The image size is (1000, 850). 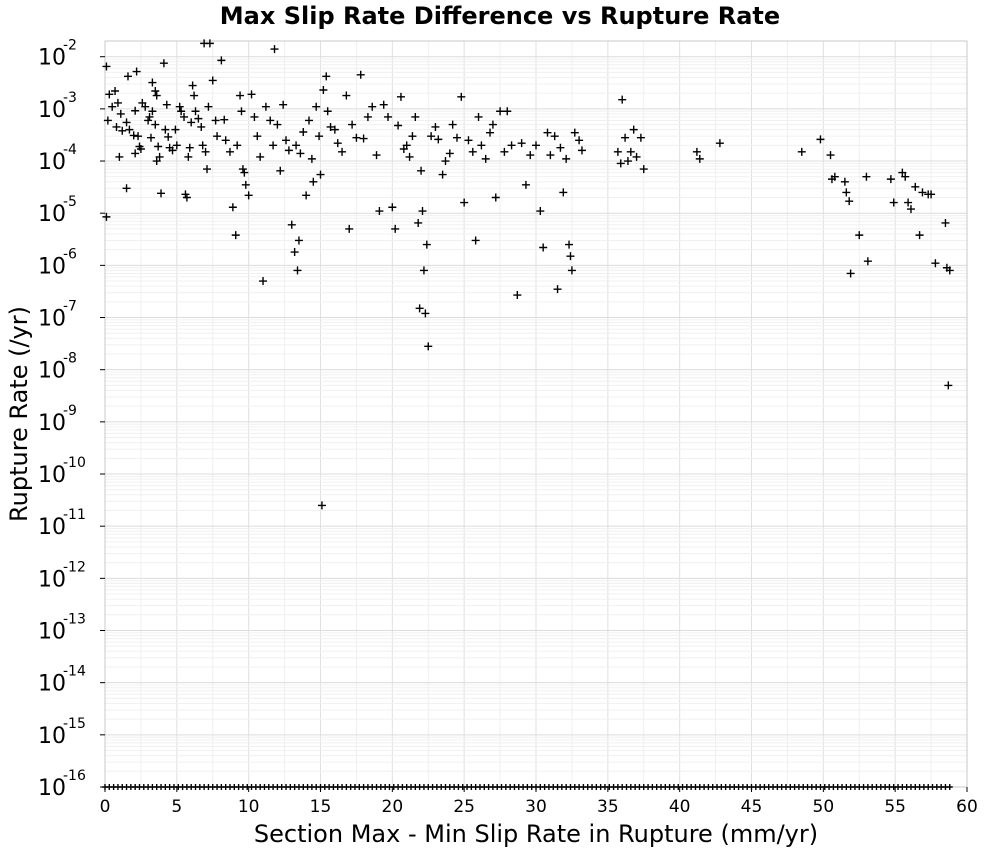 What do you see at coordinates (74, 776) in the screenshot?
I see `y-tick-exponent: -16` at bounding box center [74, 776].